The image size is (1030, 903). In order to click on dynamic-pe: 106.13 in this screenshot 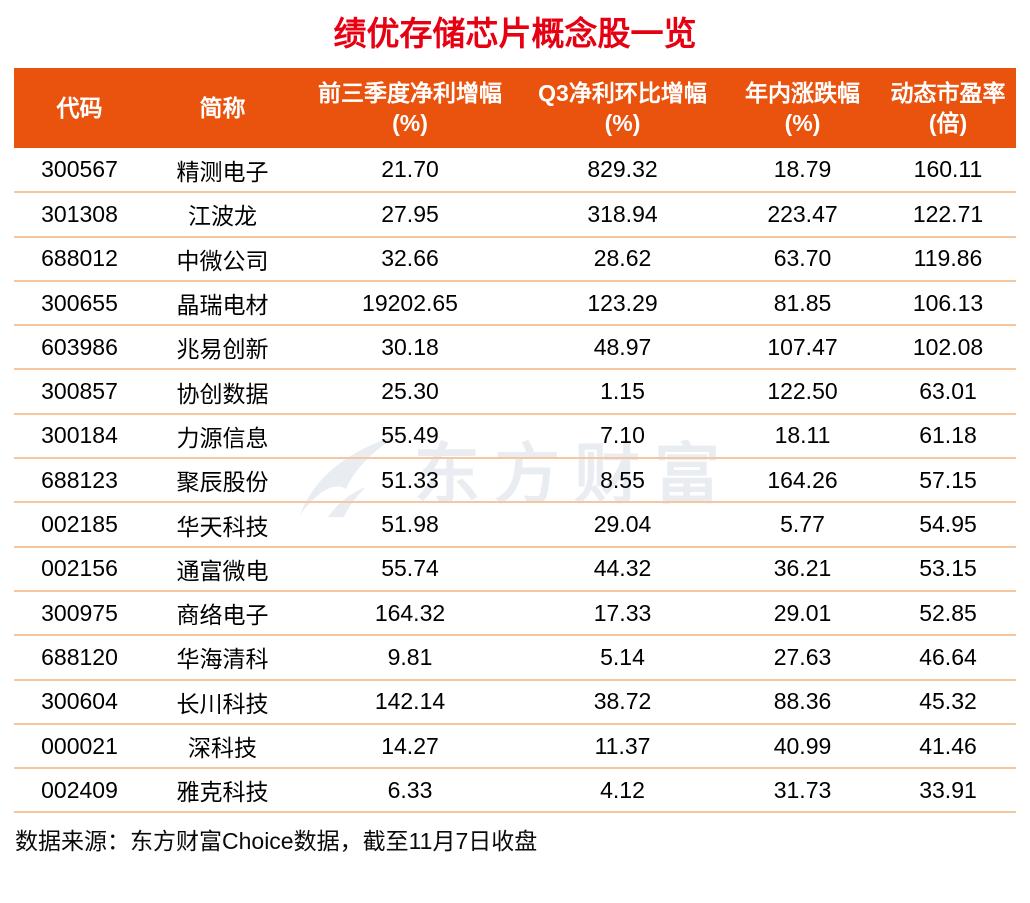, I will do `click(948, 303)`.